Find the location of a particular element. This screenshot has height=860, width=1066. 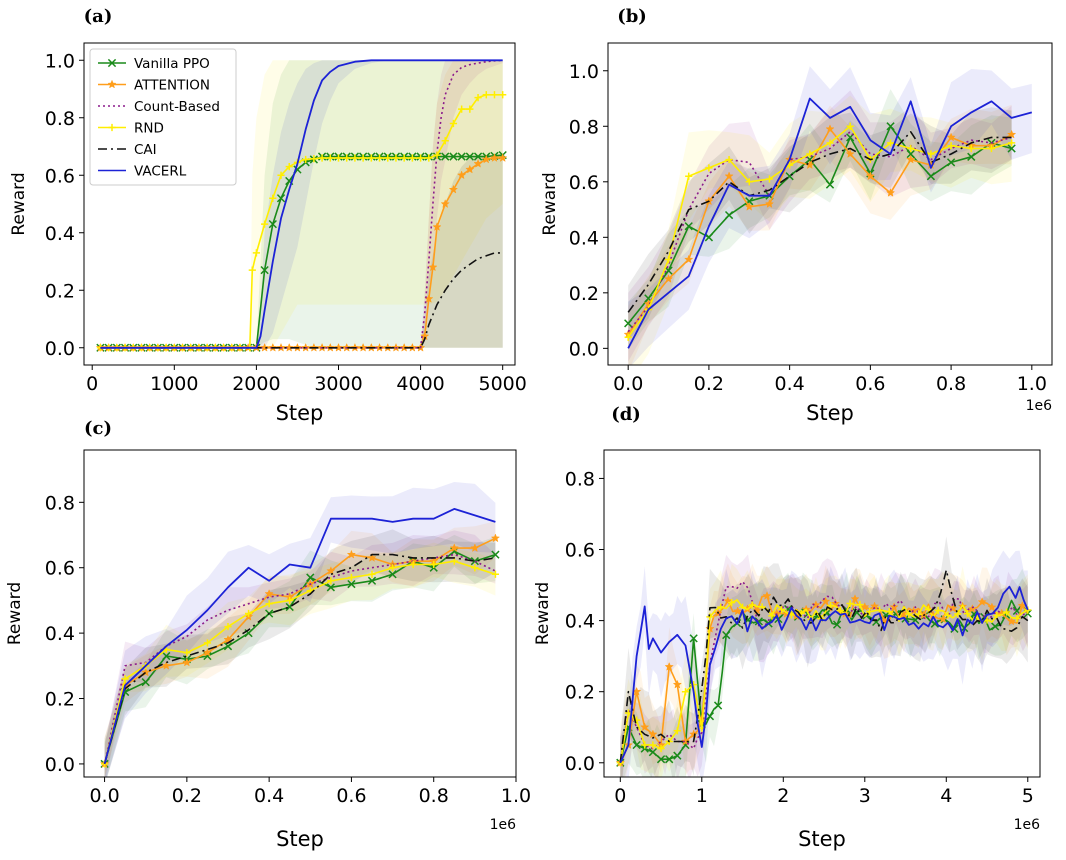

x-tick-label: 4 is located at coordinates (946, 796).